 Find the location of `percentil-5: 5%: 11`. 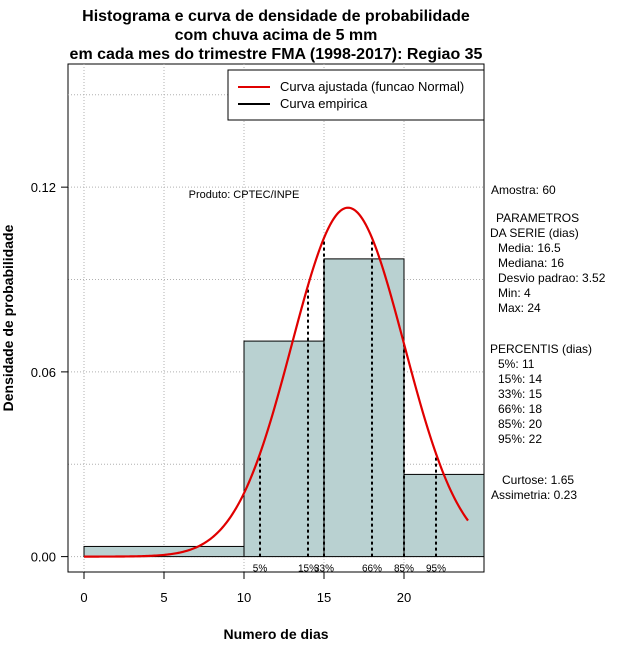

percentil-5: 5%: 11 is located at coordinates (516, 364).